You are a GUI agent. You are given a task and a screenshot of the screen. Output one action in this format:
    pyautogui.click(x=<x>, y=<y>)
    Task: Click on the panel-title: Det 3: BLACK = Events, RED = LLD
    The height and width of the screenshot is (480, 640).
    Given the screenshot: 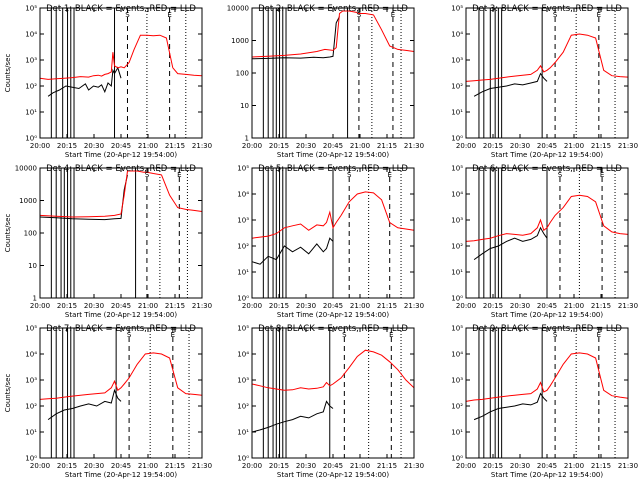 What is the action you would take?
    pyautogui.click(x=547, y=9)
    